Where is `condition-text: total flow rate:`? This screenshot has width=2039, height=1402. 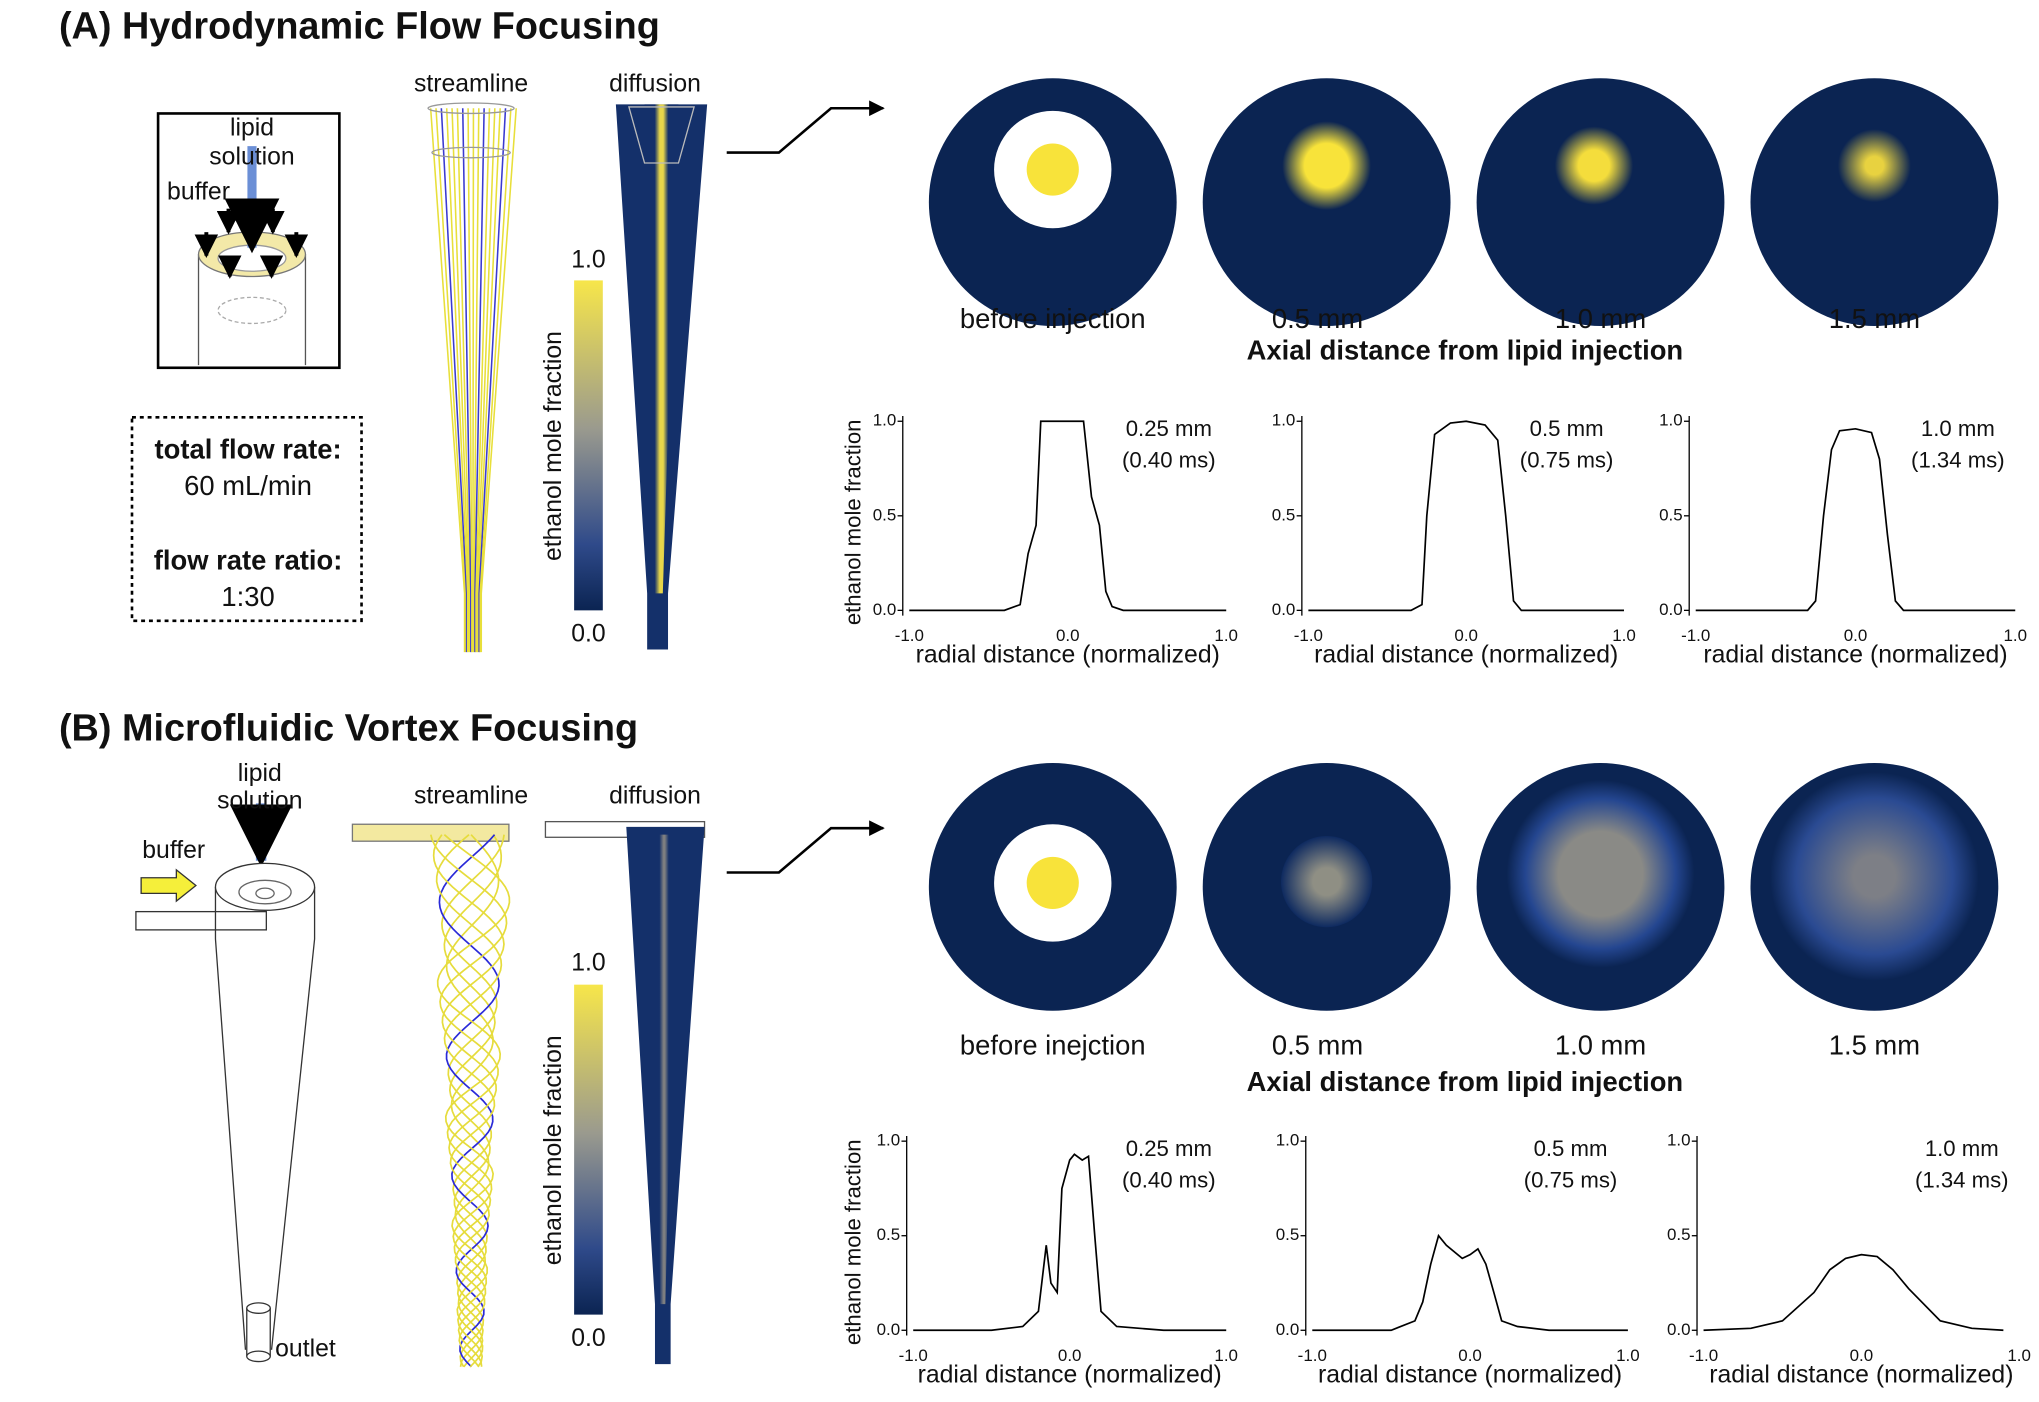 condition-text: total flow rate: is located at coordinates (248, 448).